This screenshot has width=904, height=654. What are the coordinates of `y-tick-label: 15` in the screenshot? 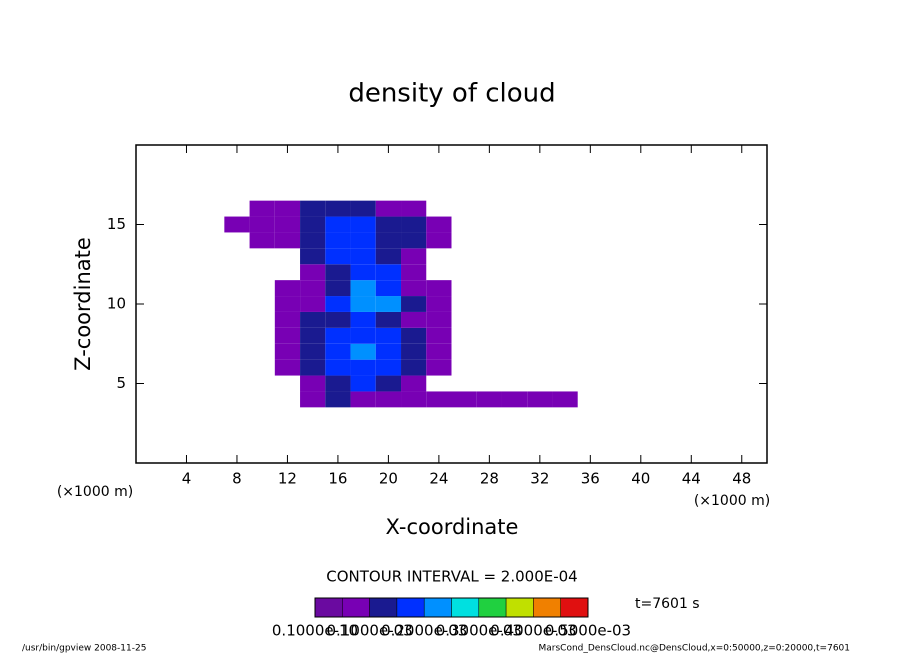 It's located at (116, 224).